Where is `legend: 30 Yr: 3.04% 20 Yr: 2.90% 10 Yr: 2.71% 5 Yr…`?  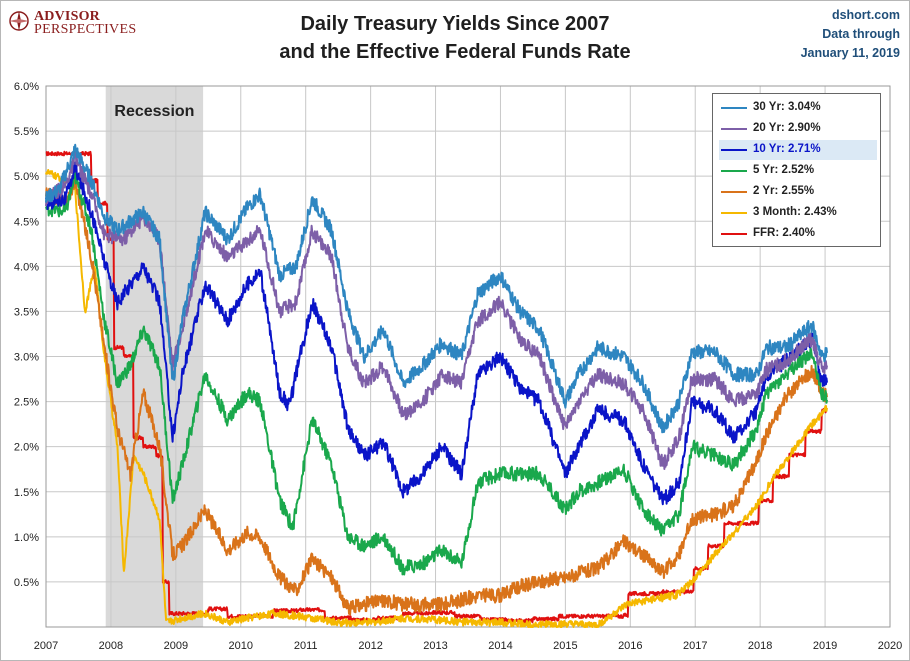
legend: 30 Yr: 3.04% 20 Yr: 2.90% 10 Yr: 2.71% 5 Yr… is located at coordinates (796, 170).